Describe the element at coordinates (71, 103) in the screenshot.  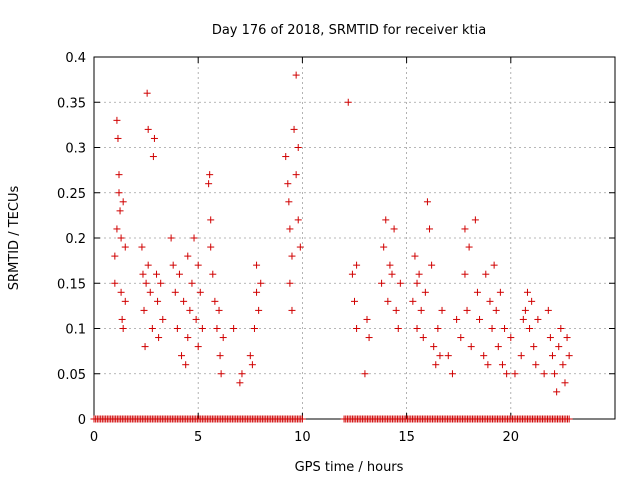
I see `y-tick-label: 0.35` at that location.